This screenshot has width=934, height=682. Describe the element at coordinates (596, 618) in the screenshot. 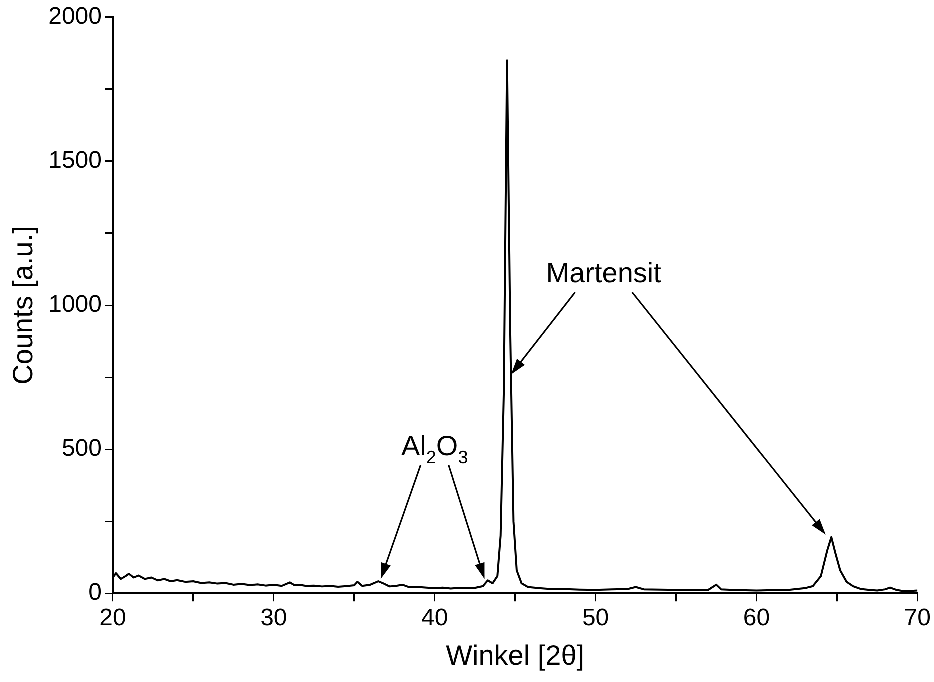

I see `x-tick-label: 50` at that location.